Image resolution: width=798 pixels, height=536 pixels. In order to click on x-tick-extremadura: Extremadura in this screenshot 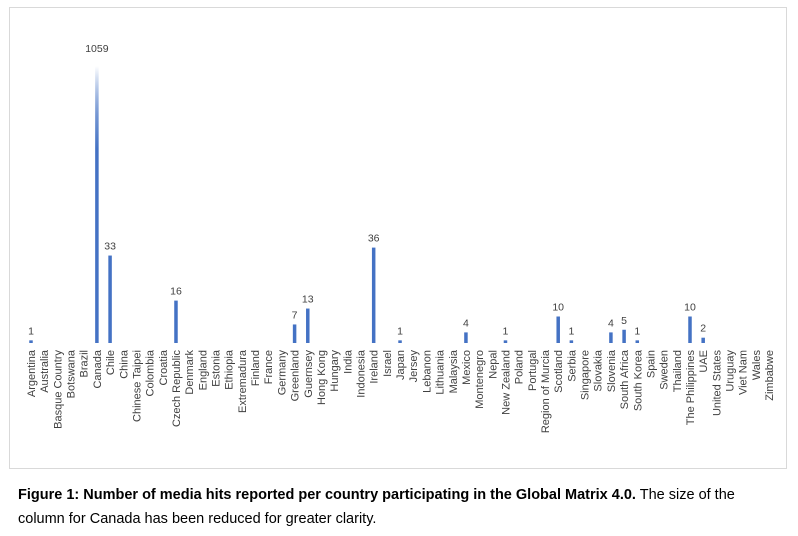, I will do `click(243, 381)`.